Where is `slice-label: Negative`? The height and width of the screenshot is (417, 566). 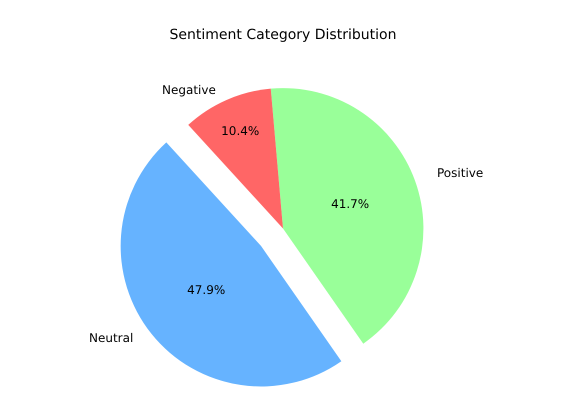 slice-label: Negative is located at coordinates (189, 90).